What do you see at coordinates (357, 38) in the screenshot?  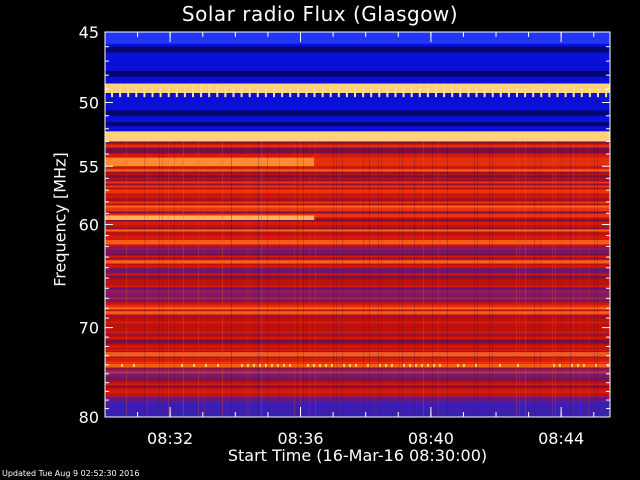 I see `top-light-band` at bounding box center [357, 38].